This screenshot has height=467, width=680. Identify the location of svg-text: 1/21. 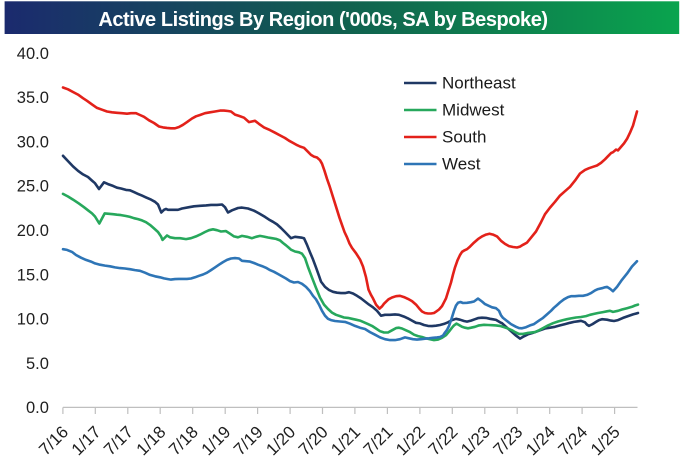
(345, 440).